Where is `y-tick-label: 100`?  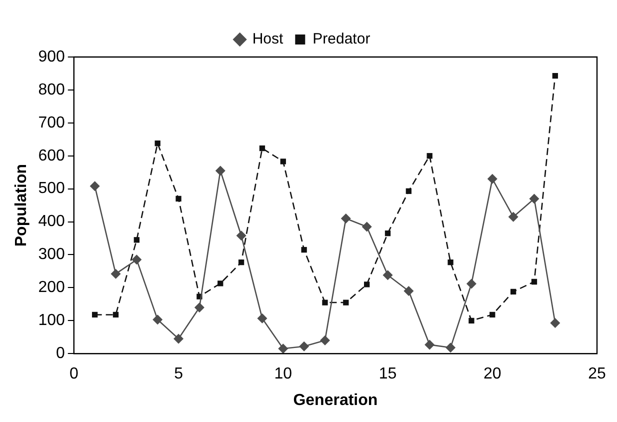 y-tick-label: 100 is located at coordinates (51, 321).